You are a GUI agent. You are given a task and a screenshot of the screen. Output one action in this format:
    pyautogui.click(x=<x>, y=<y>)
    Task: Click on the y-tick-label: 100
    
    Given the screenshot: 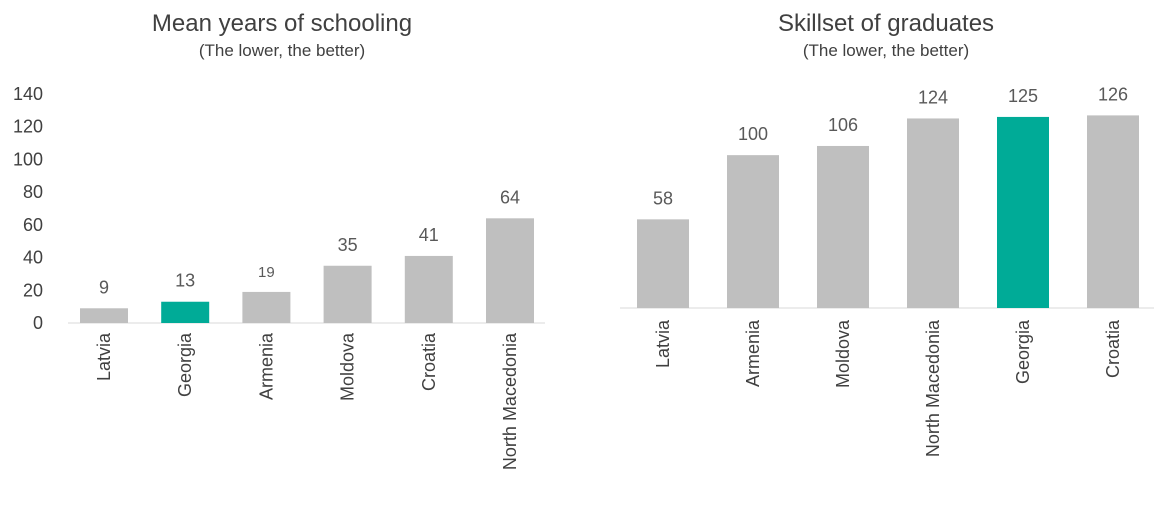 What is the action you would take?
    pyautogui.click(x=28, y=159)
    